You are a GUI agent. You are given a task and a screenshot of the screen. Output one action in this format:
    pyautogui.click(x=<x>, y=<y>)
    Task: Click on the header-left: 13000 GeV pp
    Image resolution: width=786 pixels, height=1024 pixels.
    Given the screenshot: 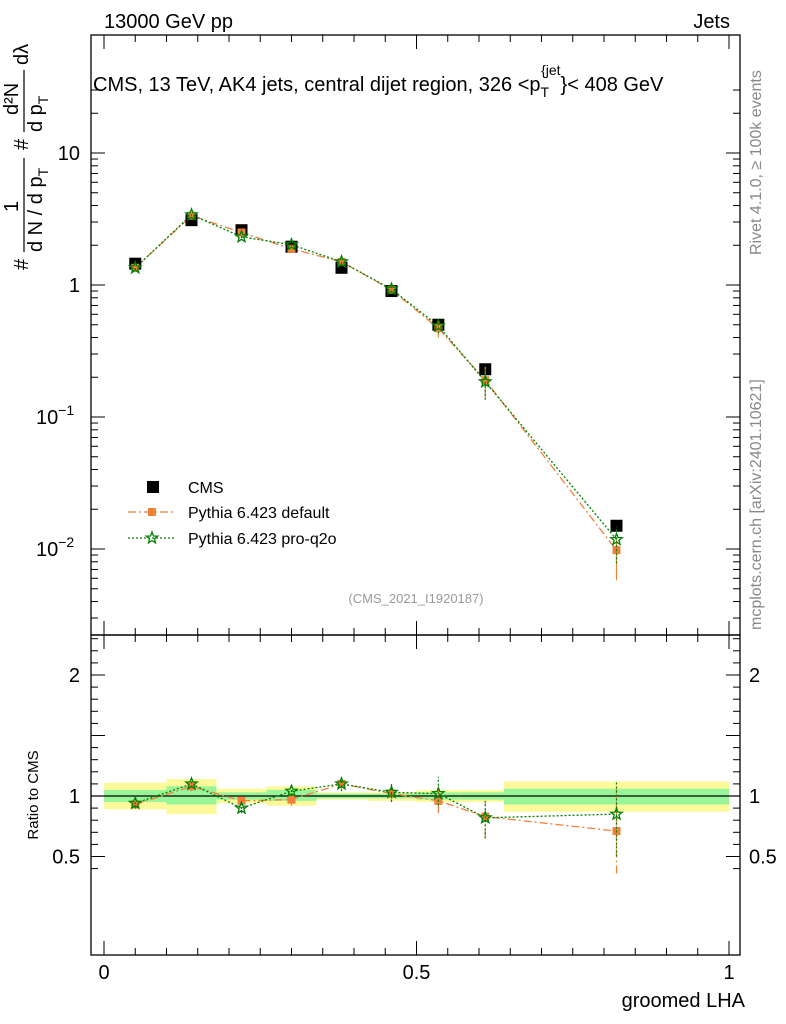 What is the action you would take?
    pyautogui.click(x=168, y=22)
    